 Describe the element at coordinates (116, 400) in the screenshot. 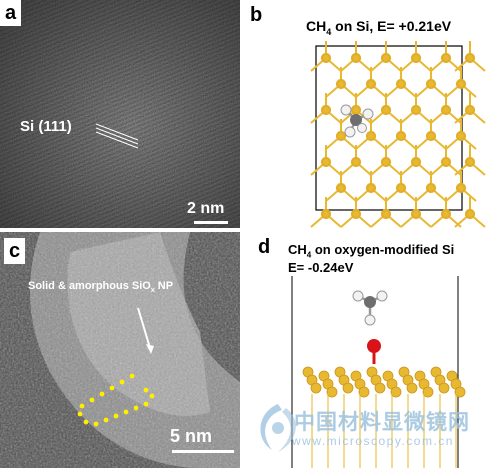

I see `particle-outline-dots` at that location.